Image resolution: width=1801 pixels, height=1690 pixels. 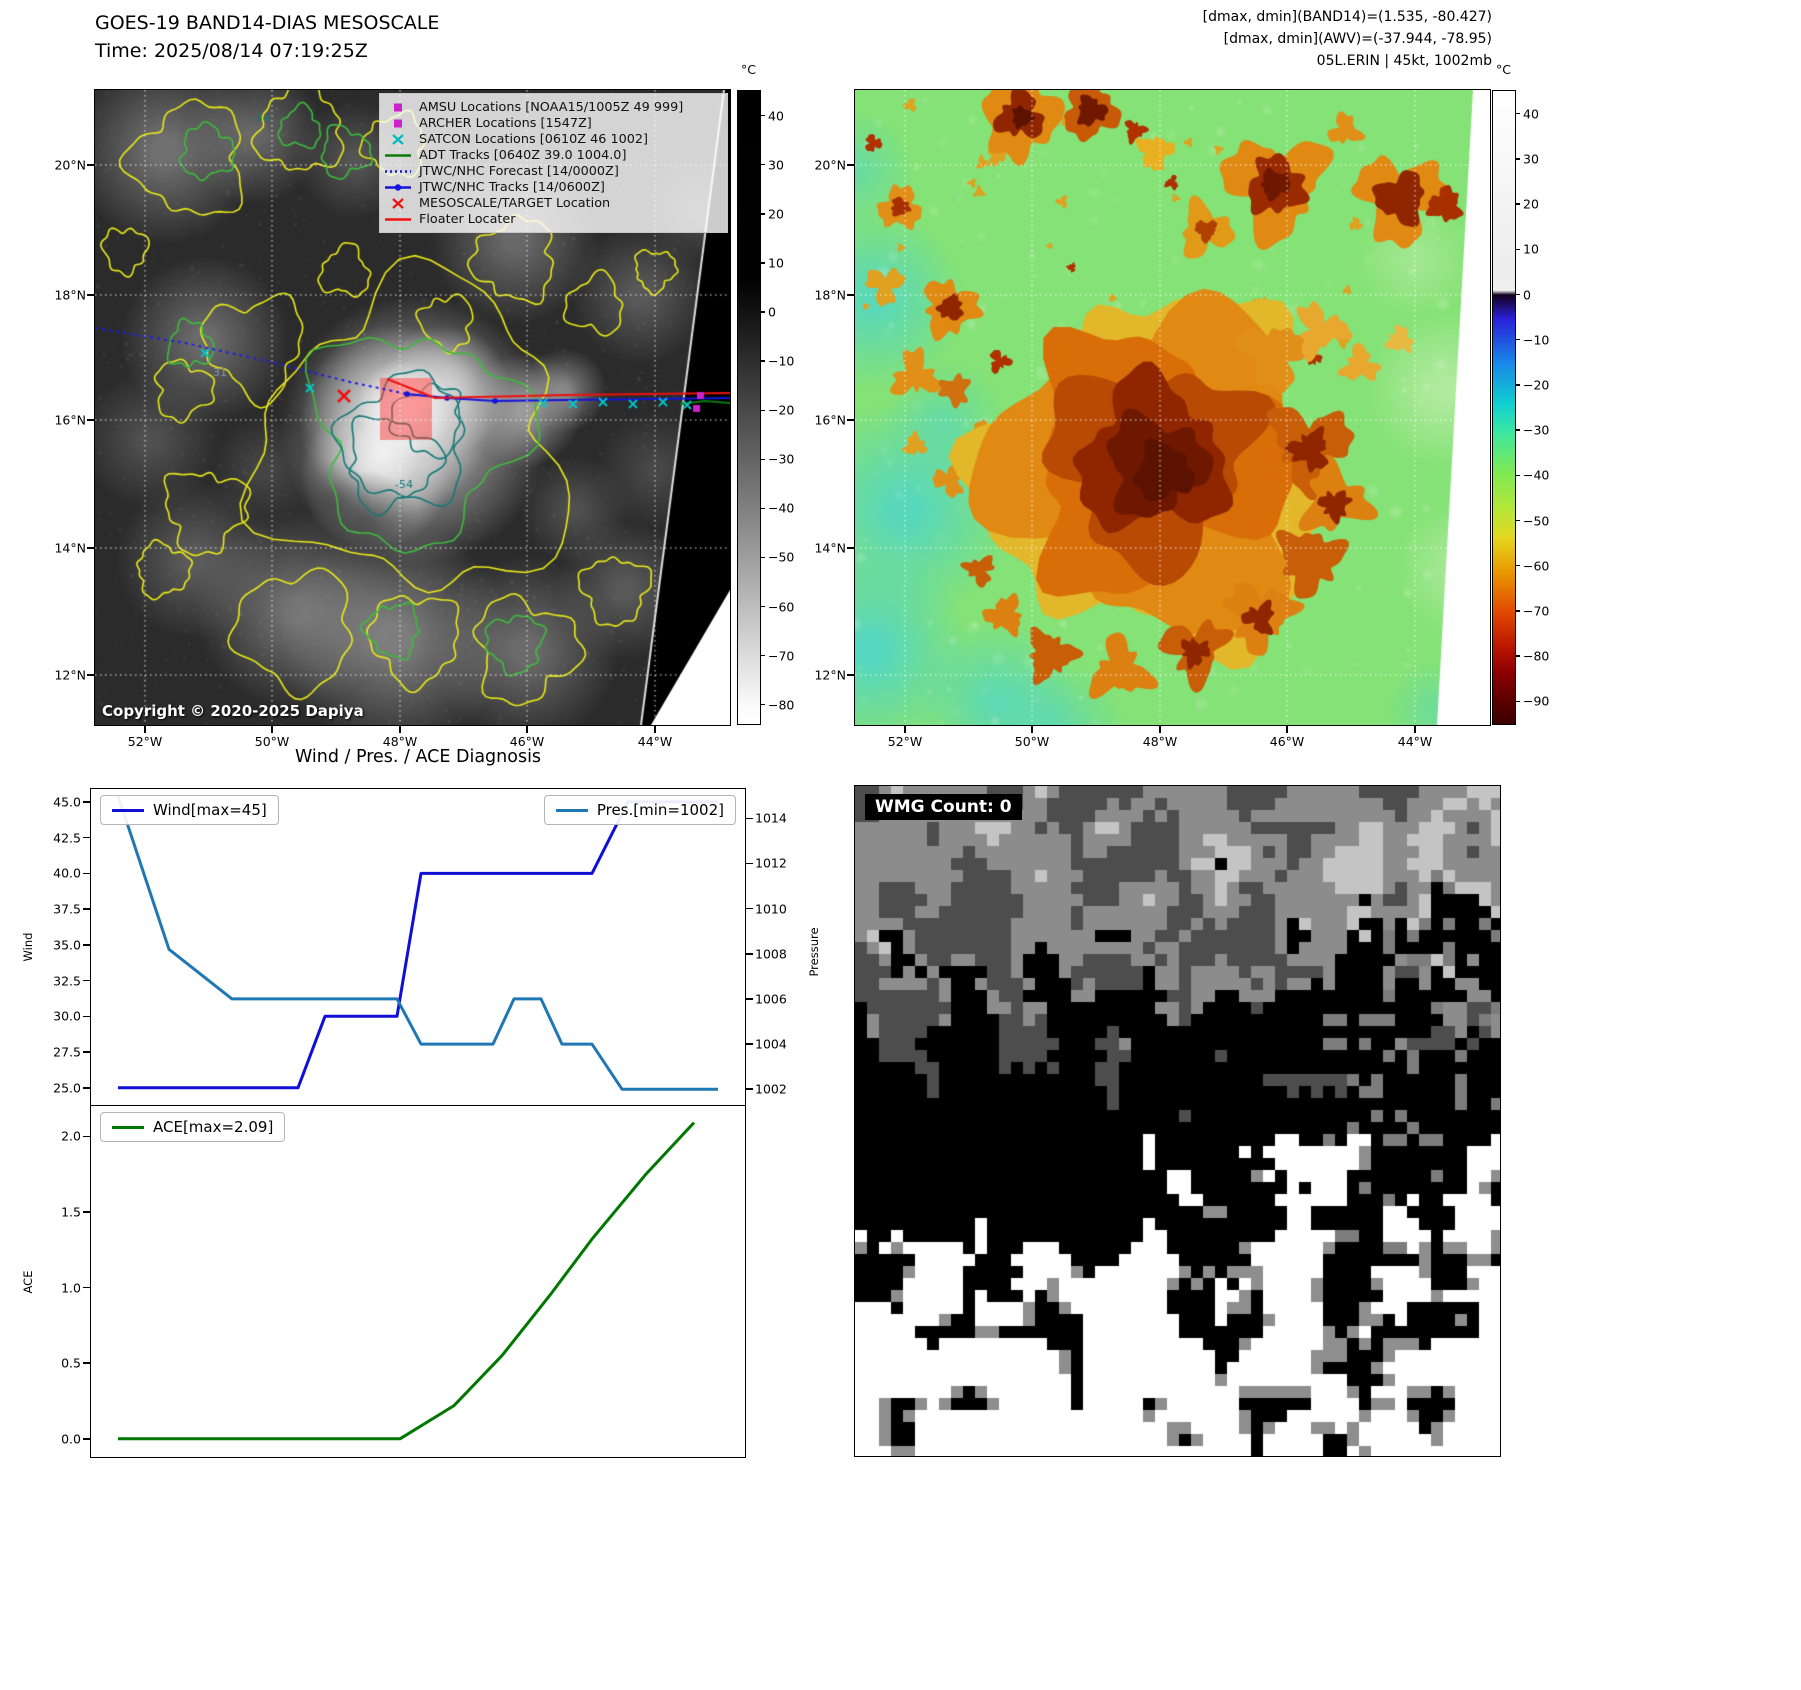 What do you see at coordinates (1347, 17) in the screenshot?
I see `dmax-dmin-band14: [dmax, dmin](BAND14)=(1.535, -80.427)` at bounding box center [1347, 17].